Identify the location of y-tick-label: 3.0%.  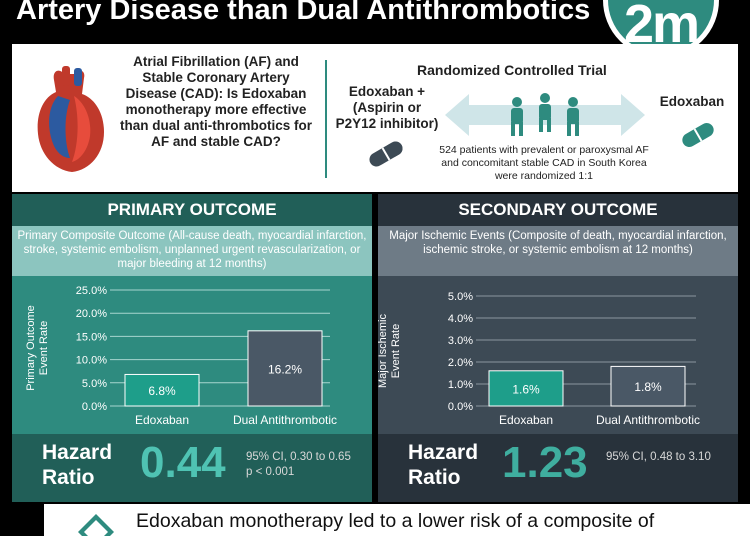
(460, 341).